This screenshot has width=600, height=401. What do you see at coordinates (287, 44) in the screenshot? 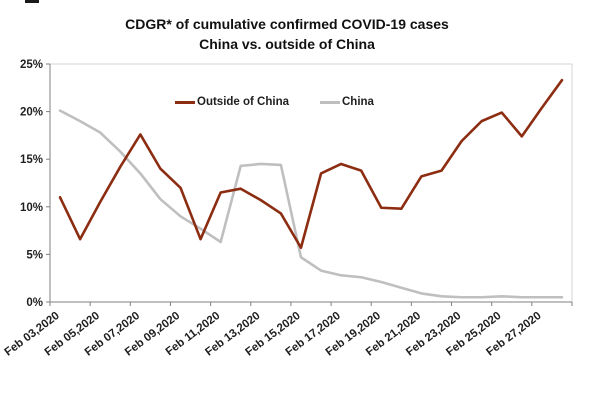
I see `chart-title-line2: China vs. outside of China` at bounding box center [287, 44].